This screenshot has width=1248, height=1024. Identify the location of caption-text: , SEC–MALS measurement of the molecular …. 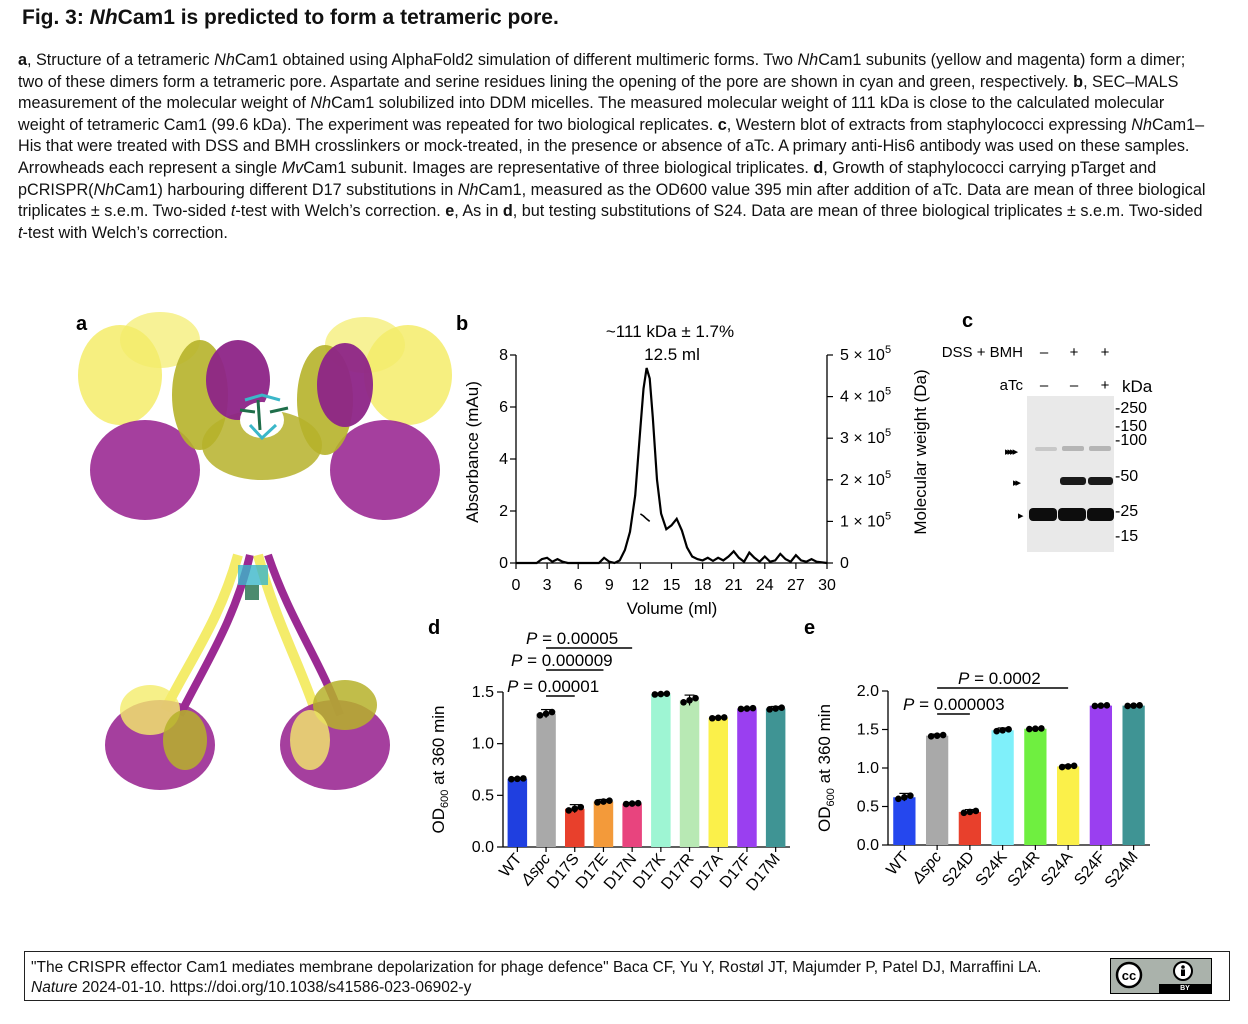
(598, 92).